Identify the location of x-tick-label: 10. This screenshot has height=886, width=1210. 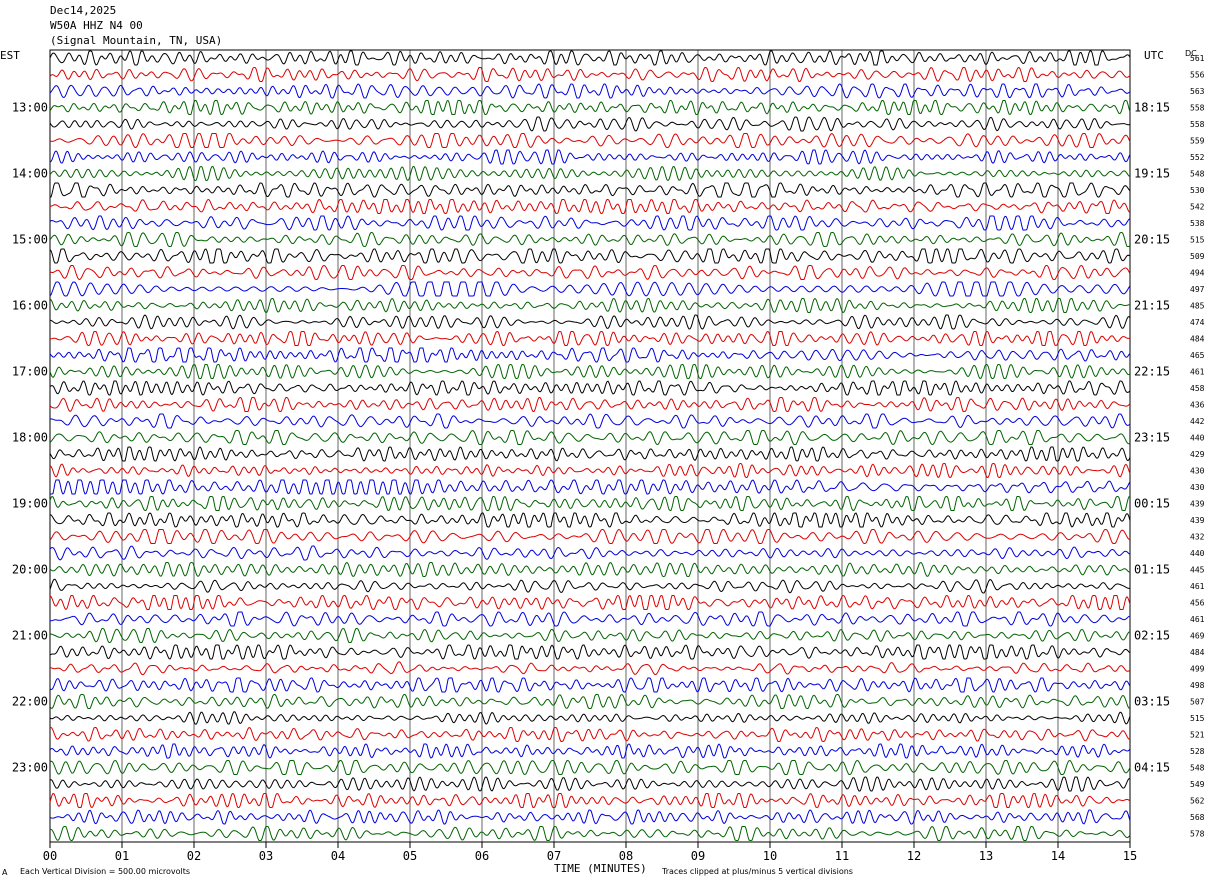
(770, 856).